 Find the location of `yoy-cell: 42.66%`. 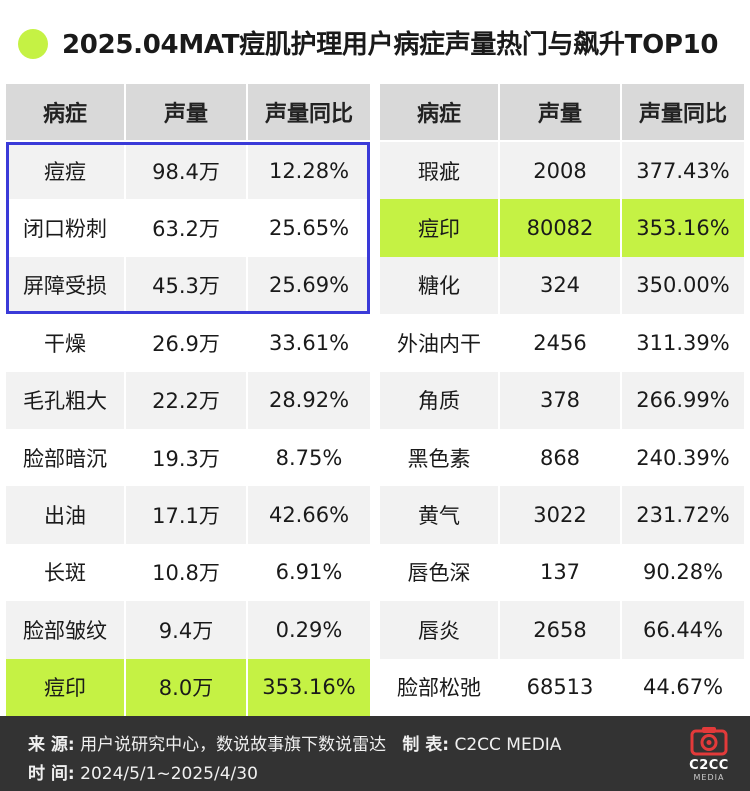

yoy-cell: 42.66% is located at coordinates (309, 515).